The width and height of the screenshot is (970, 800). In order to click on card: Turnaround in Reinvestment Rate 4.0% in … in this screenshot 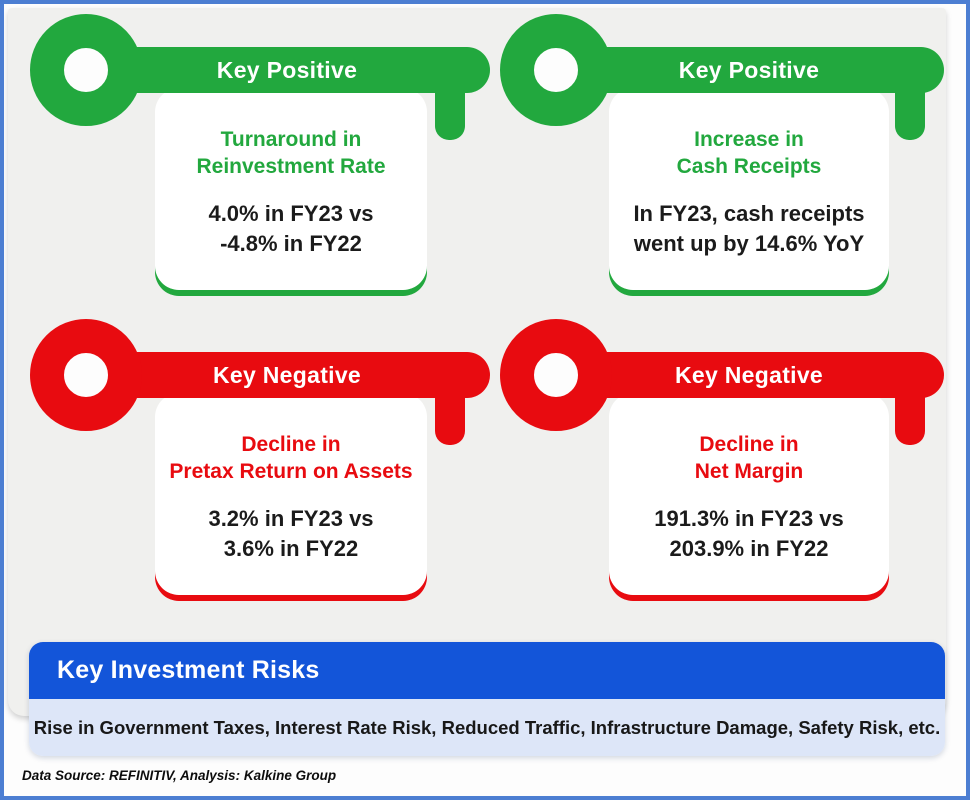, I will do `click(291, 189)`.